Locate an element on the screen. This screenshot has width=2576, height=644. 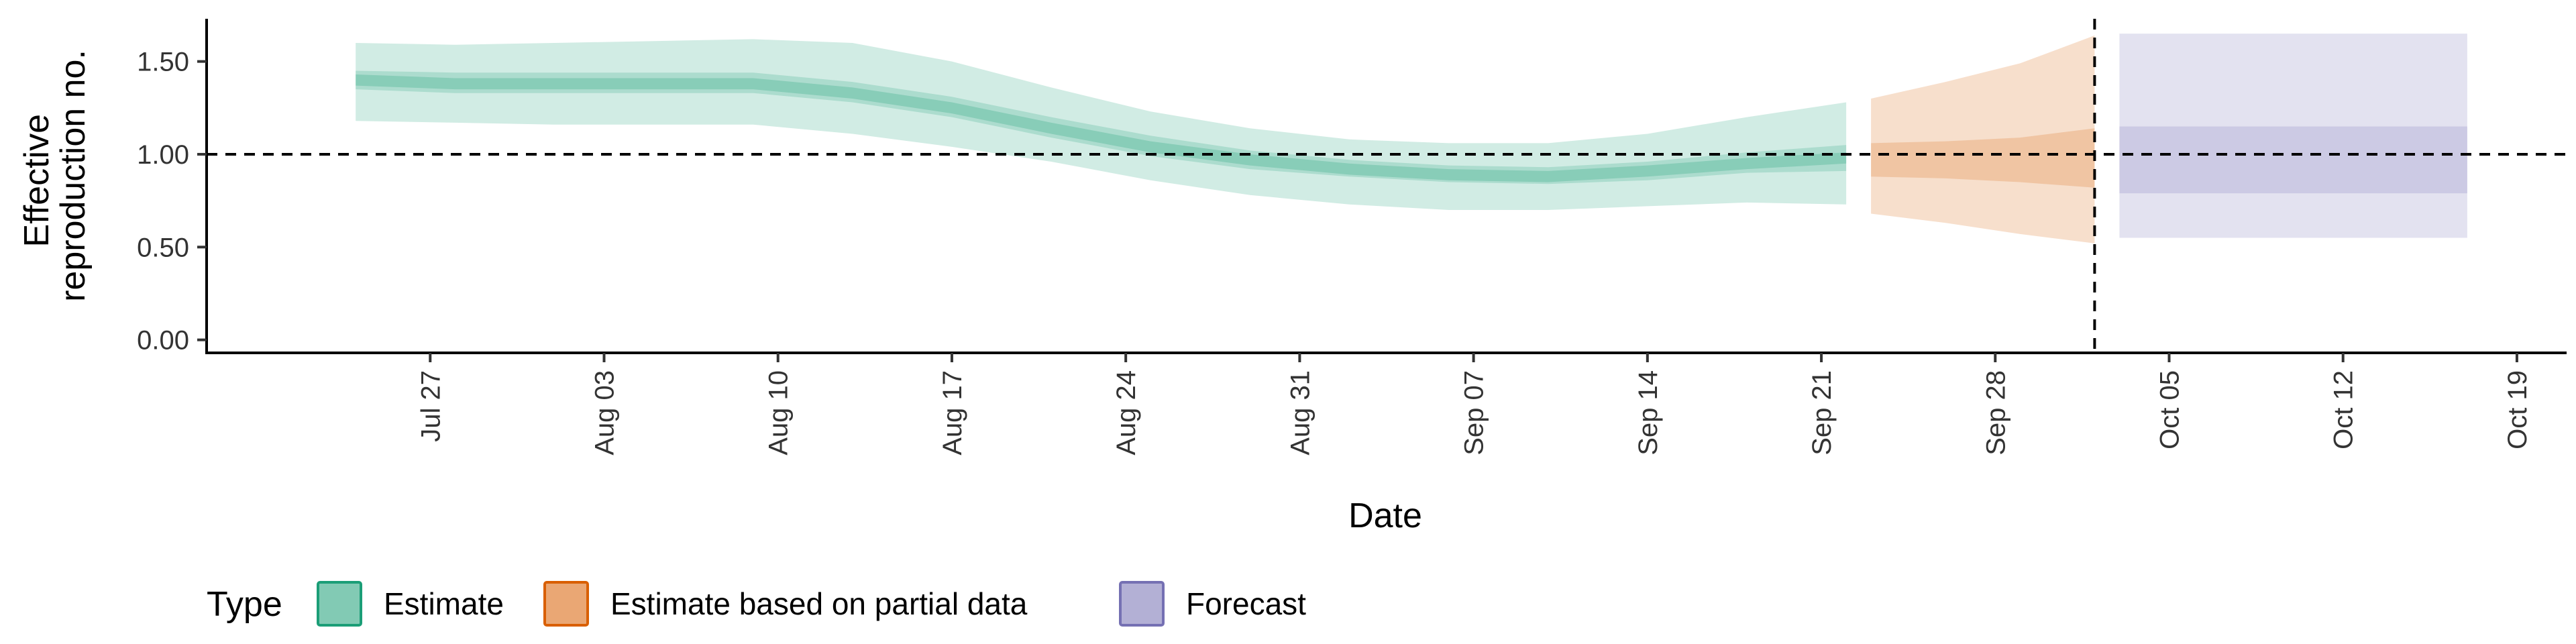
x-tick-label: Sep 14 is located at coordinates (1648, 412).